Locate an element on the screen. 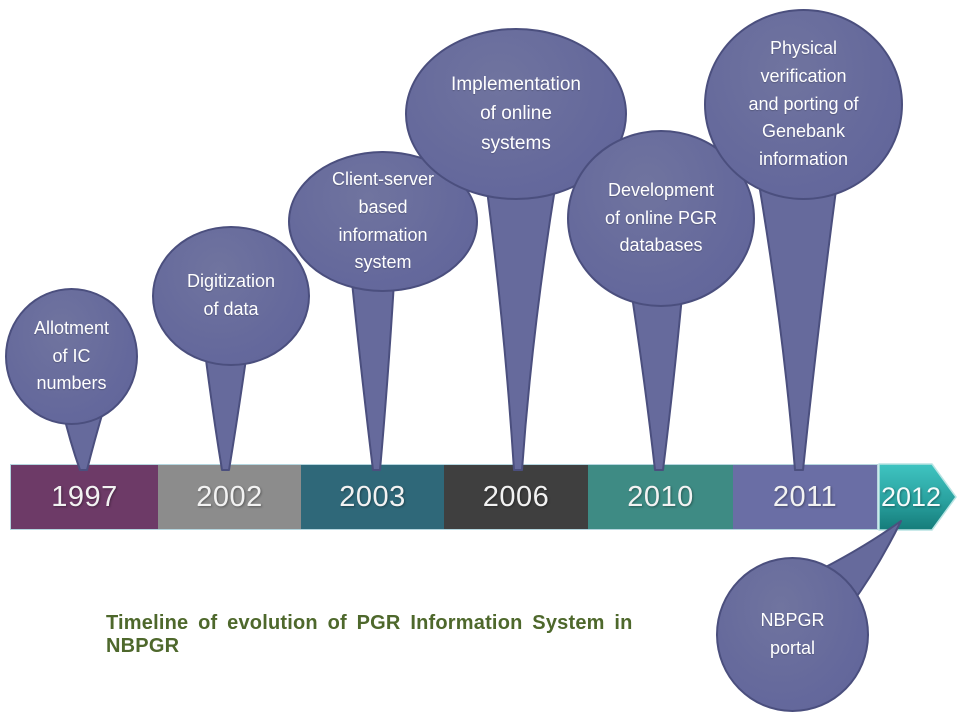 The image size is (960, 720). year-label-1997: 1997 is located at coordinates (84, 496).